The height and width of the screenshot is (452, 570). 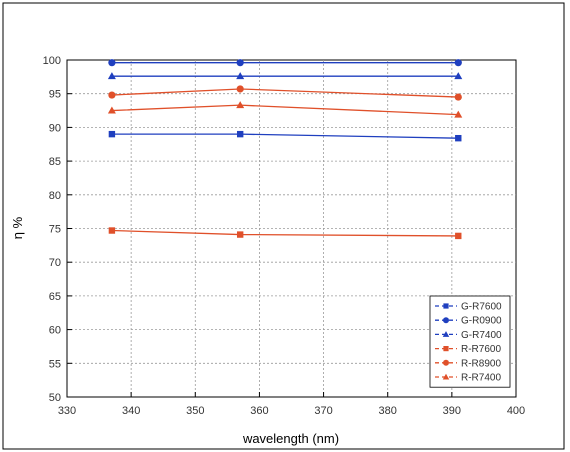 I want to click on series-g-r0900, so click(x=285, y=63).